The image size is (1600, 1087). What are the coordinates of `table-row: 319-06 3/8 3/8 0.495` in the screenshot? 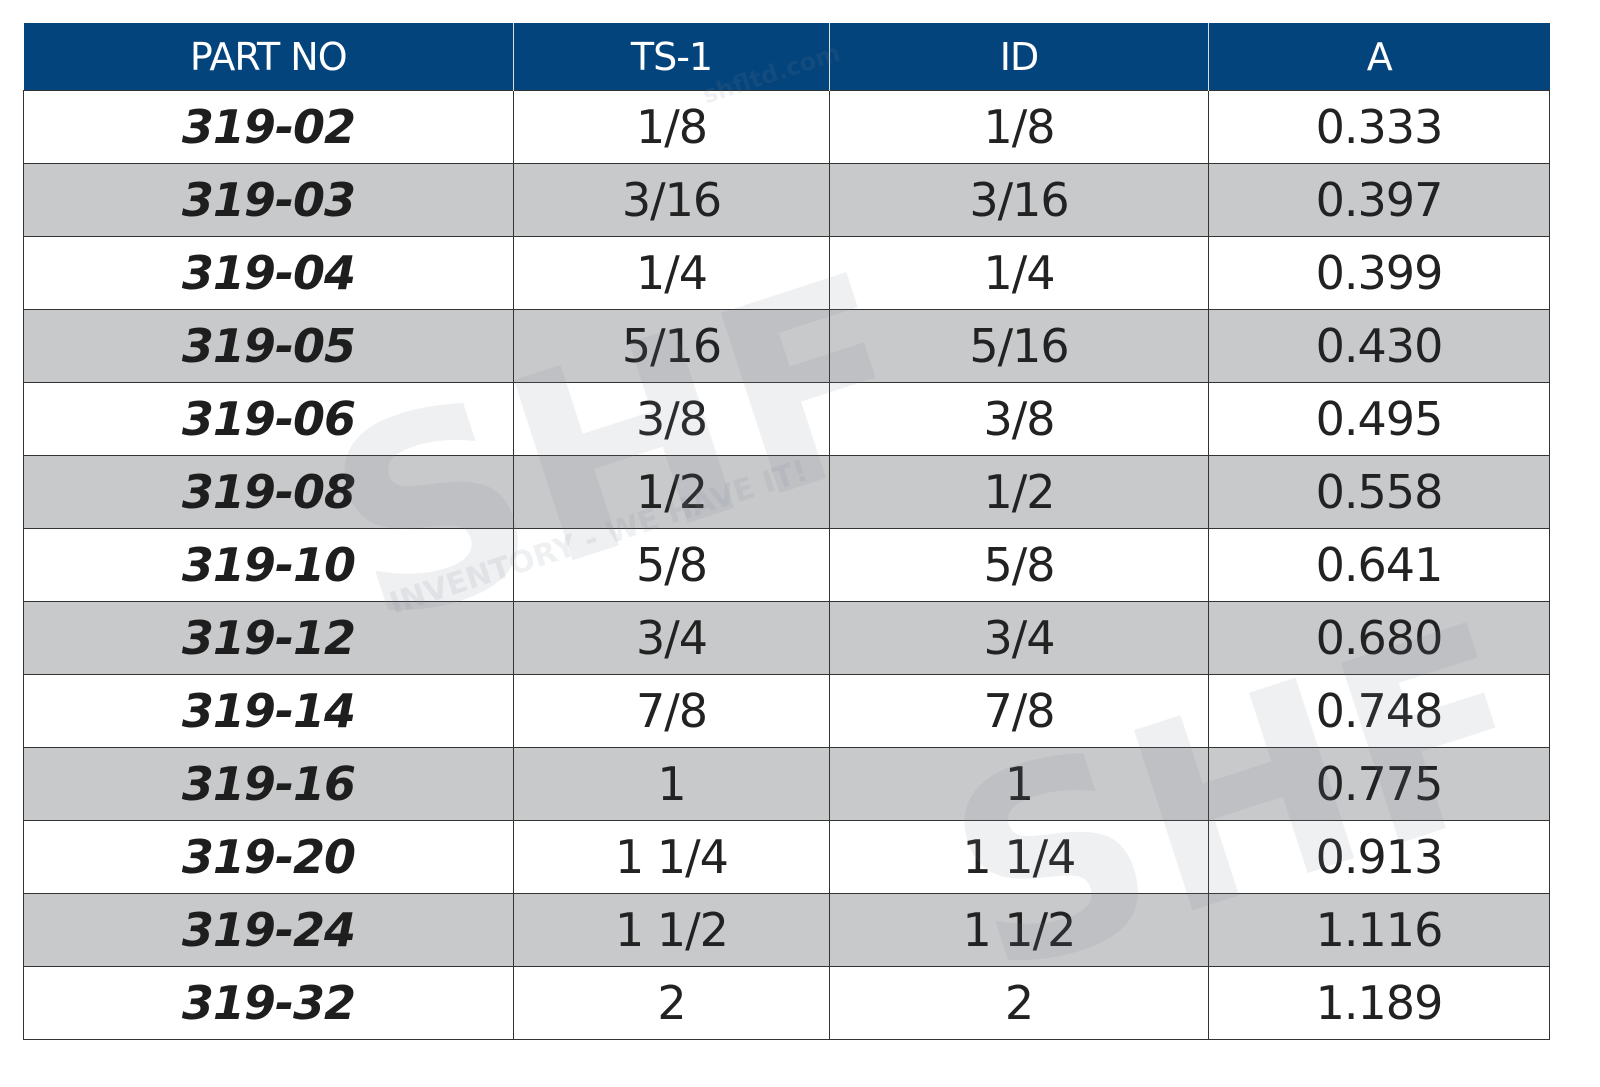 It's located at (786, 419).